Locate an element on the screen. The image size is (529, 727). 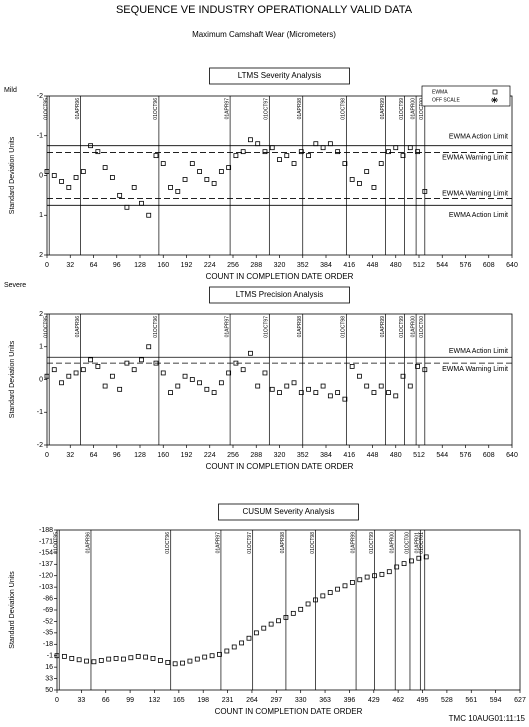
x-tick-label: 256 is located at coordinates (233, 265).